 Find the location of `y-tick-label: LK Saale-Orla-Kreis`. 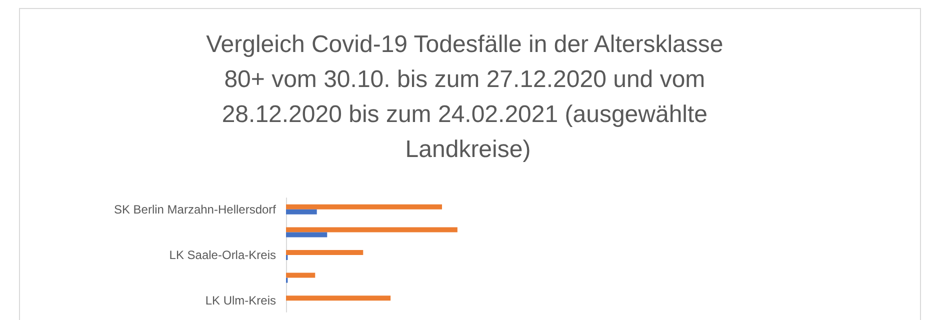

y-tick-label: LK Saale-Orla-Kreis is located at coordinates (222, 255).